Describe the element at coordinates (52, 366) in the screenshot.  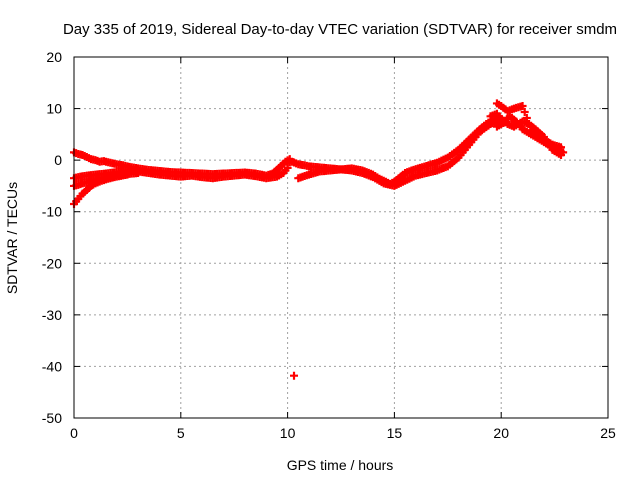
I see `y-tick-label: -40` at that location.